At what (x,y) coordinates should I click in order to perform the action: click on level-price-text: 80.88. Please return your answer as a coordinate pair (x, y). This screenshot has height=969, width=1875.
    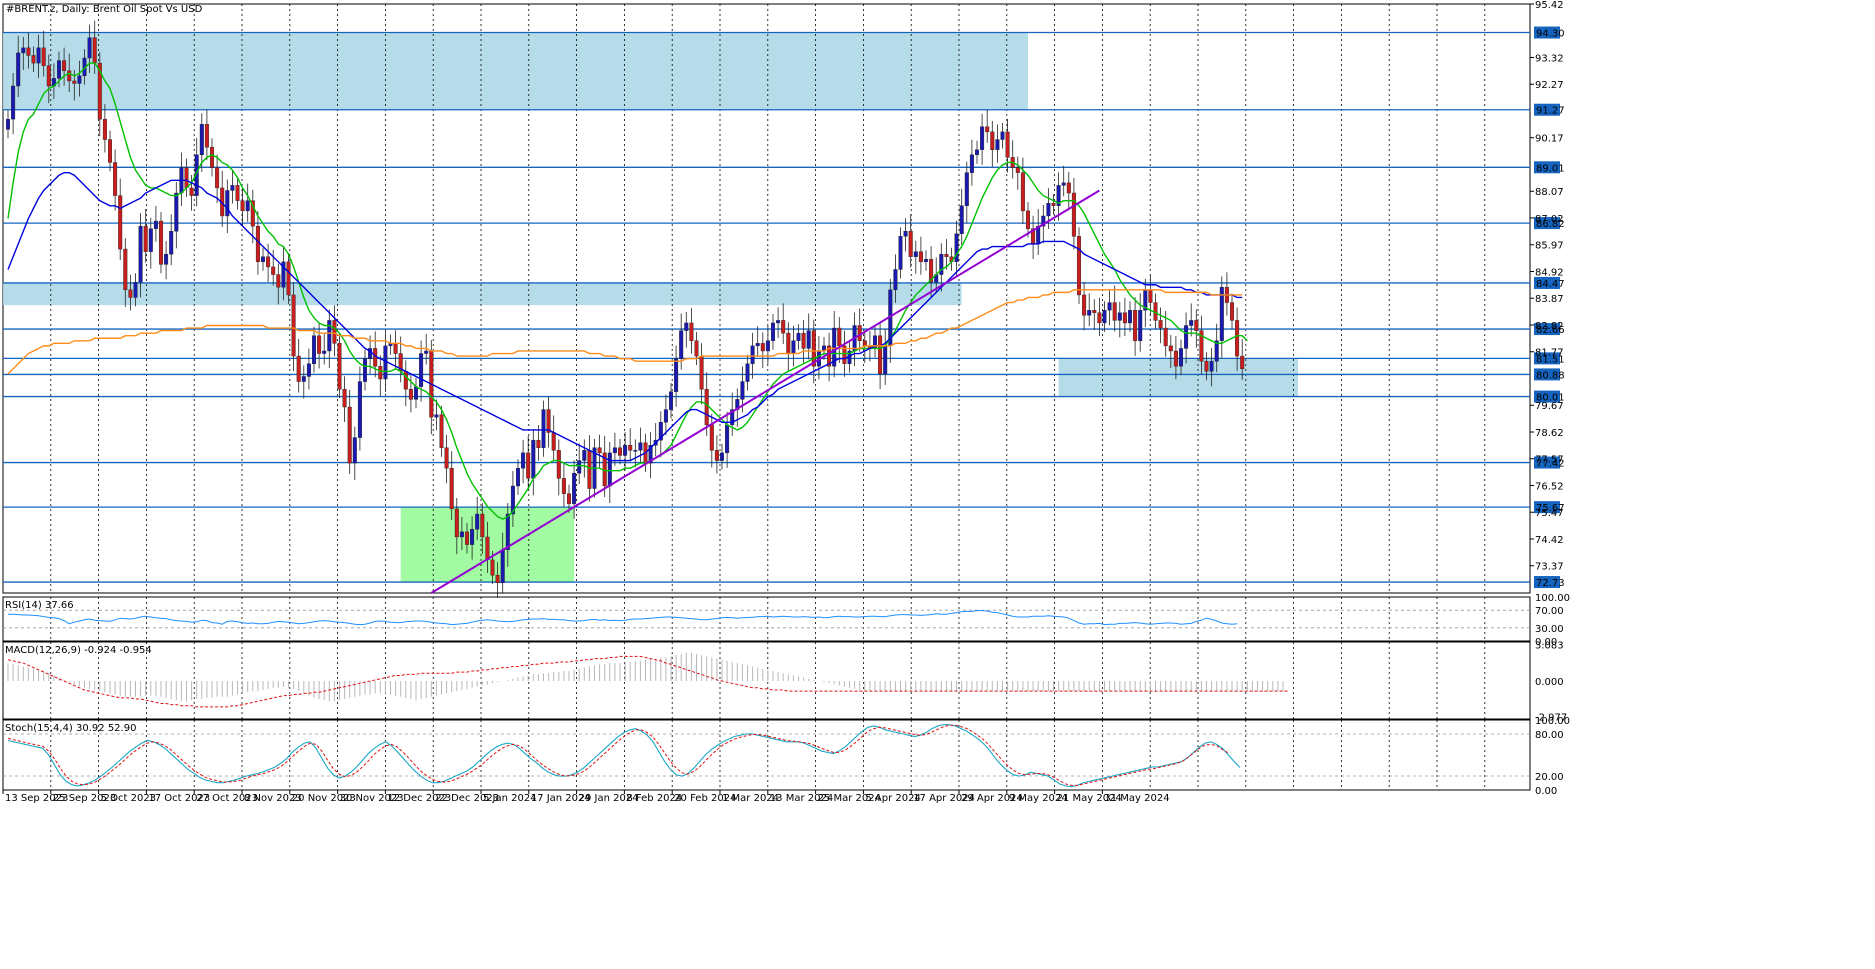
    Looking at the image, I should click on (1550, 375).